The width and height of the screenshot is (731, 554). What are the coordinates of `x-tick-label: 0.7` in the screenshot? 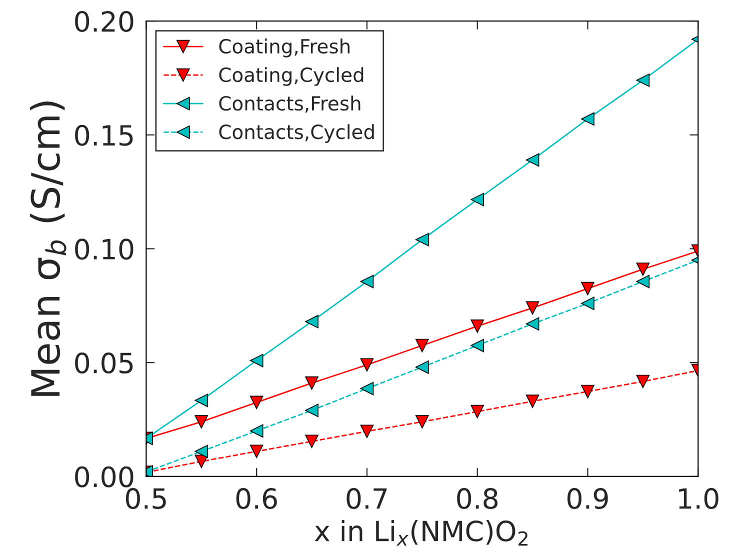 It's located at (366, 499).